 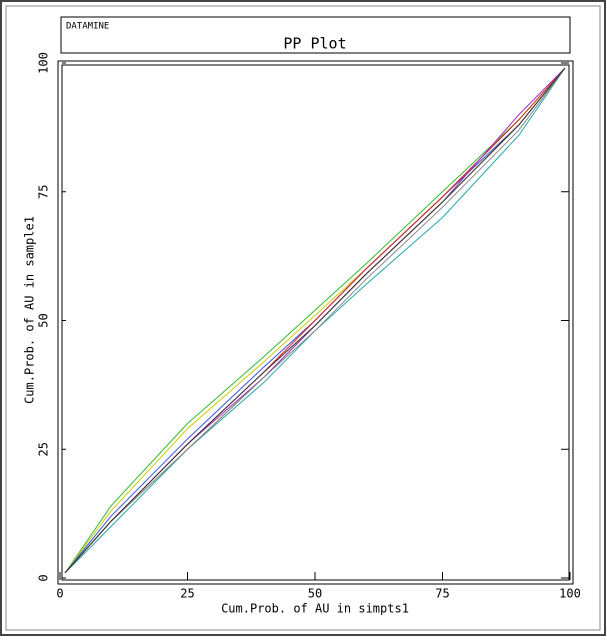 What do you see at coordinates (442, 594) in the screenshot?
I see `x-tick-label: 75` at bounding box center [442, 594].